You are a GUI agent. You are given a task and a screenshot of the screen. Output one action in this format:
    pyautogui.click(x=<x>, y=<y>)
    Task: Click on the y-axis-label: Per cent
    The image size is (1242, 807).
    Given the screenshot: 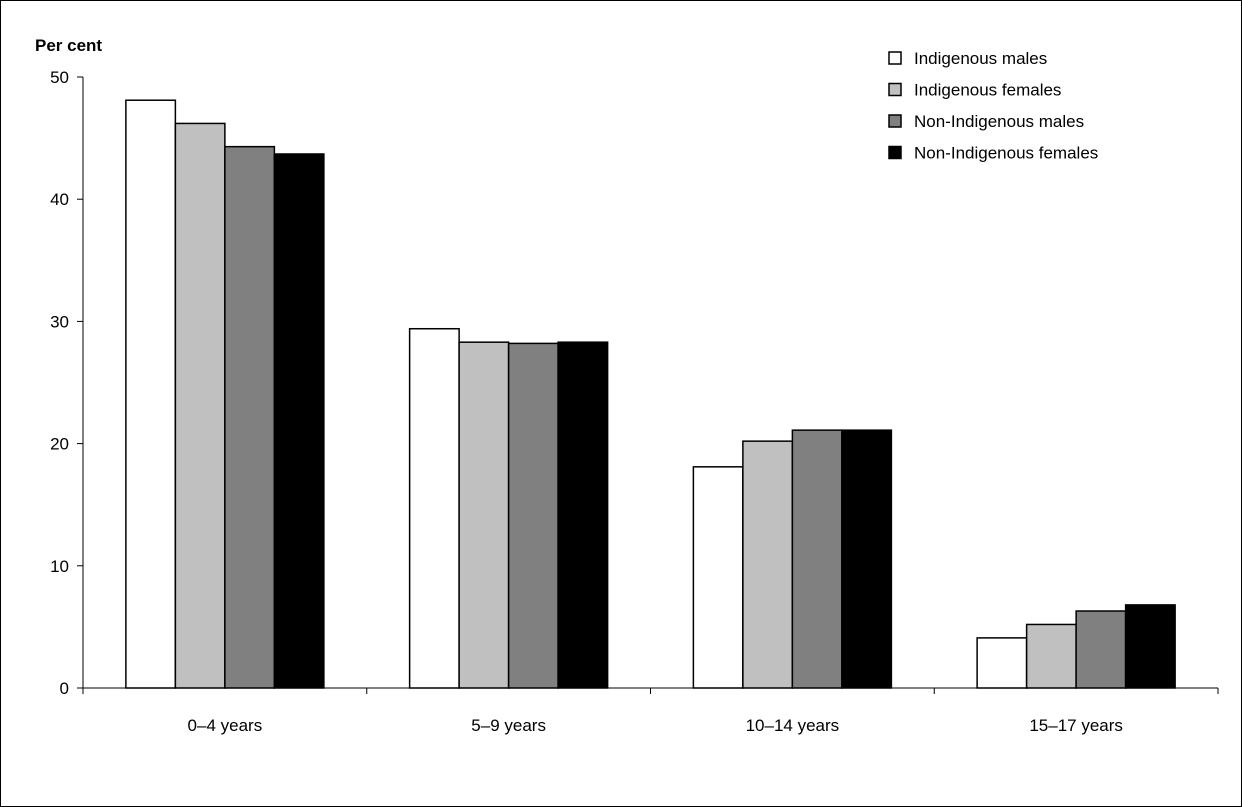 What is the action you would take?
    pyautogui.click(x=68, y=45)
    